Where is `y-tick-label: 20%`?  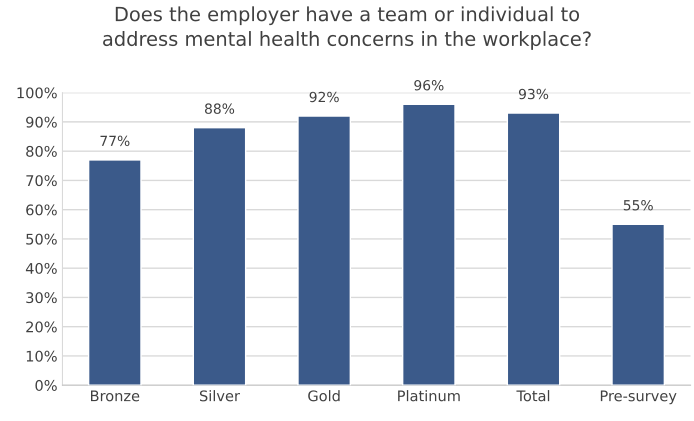
y-tick-label: 20% is located at coordinates (41, 326).